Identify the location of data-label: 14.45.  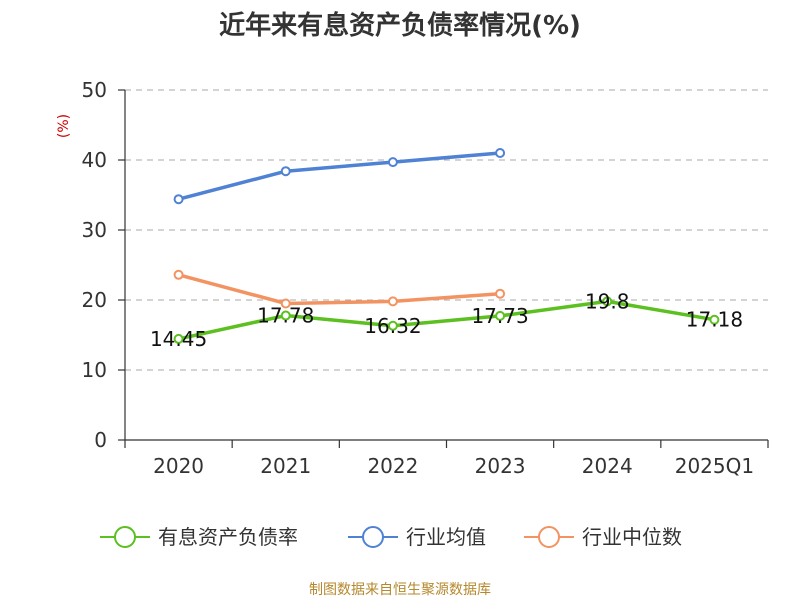
(178, 339).